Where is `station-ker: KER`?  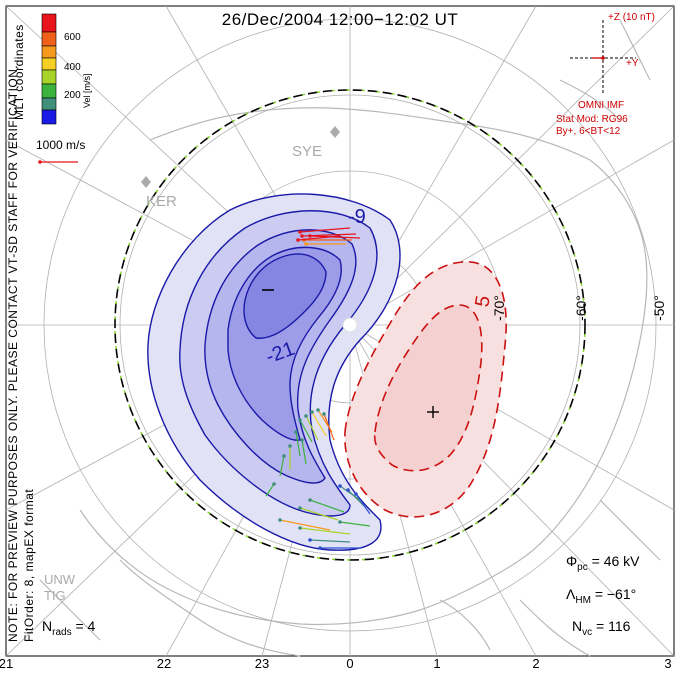 station-ker: KER is located at coordinates (161, 201).